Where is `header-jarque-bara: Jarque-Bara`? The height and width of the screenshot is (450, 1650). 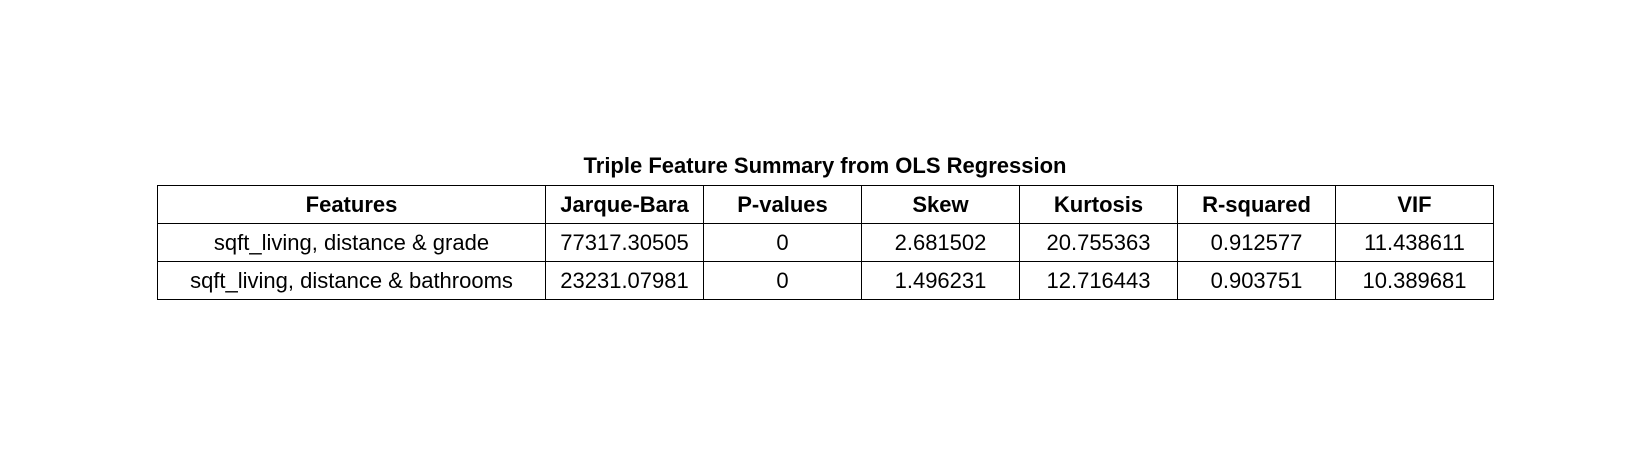
header-jarque-bara: Jarque-Bara is located at coordinates (624, 204).